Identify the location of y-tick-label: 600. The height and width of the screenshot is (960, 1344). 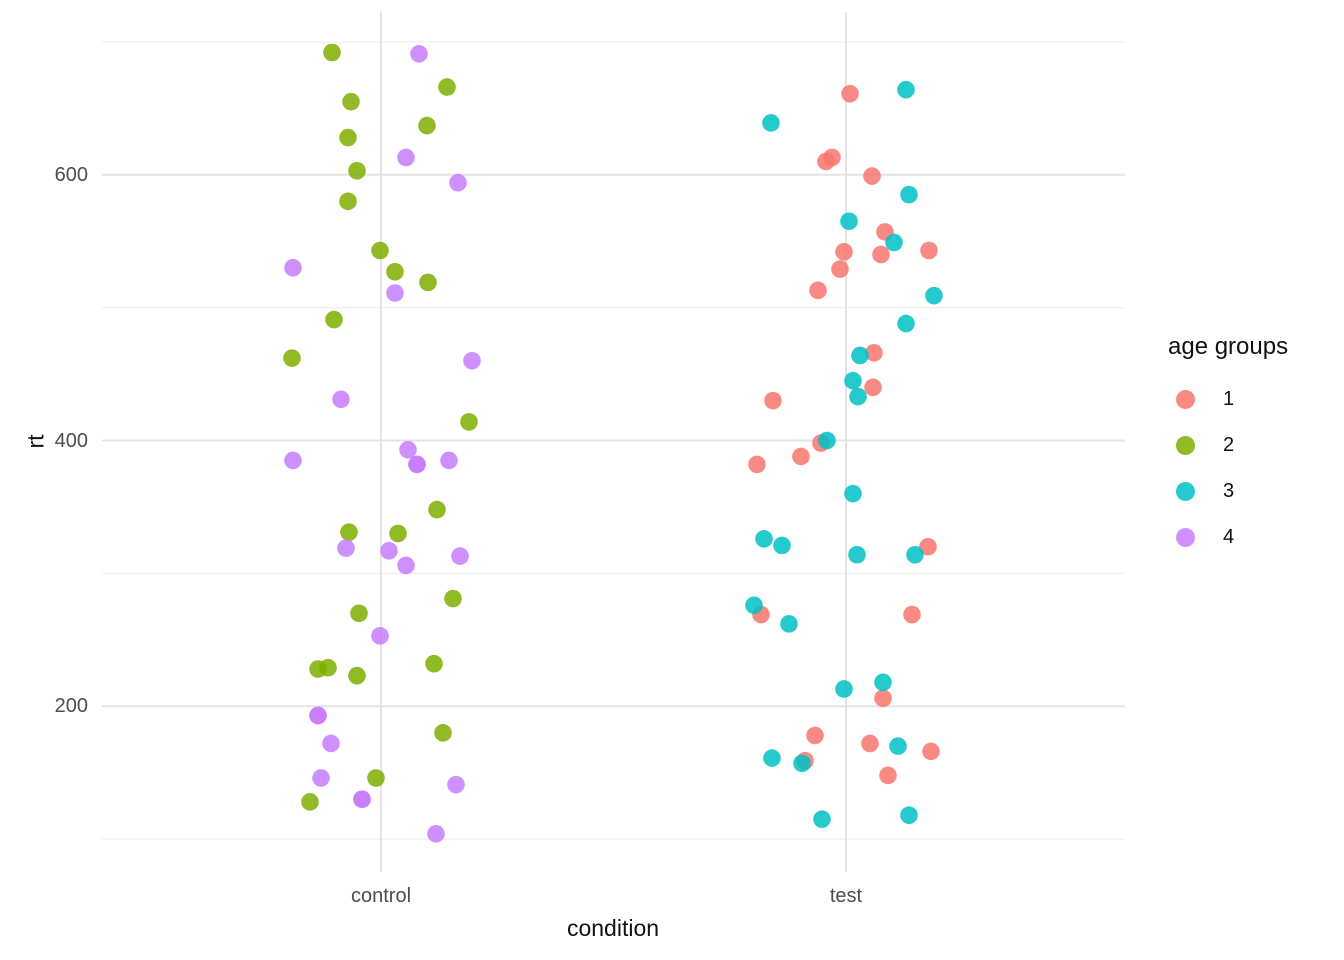
(71, 174).